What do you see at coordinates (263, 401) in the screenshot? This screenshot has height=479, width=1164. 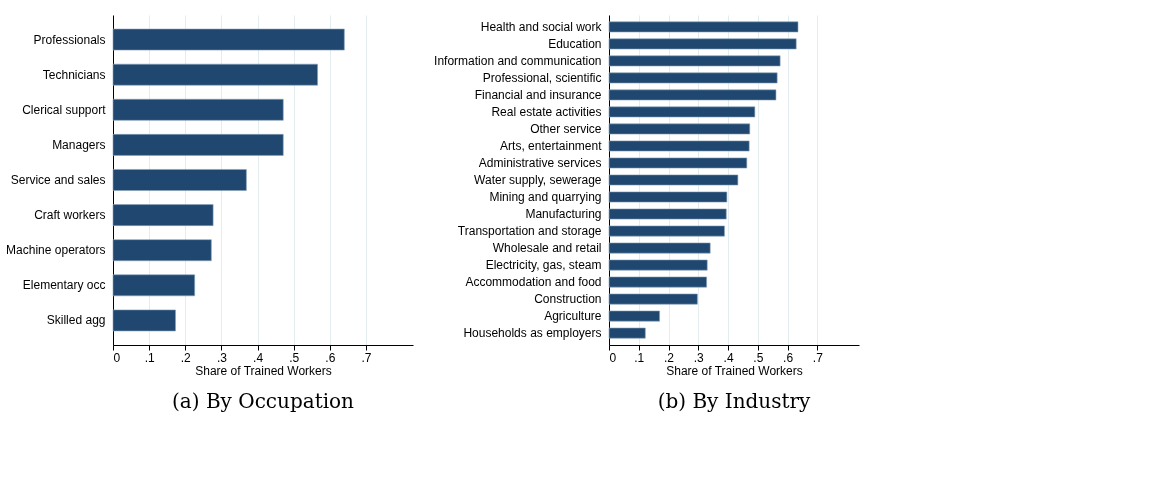 I see `text: (a) By Occupation` at bounding box center [263, 401].